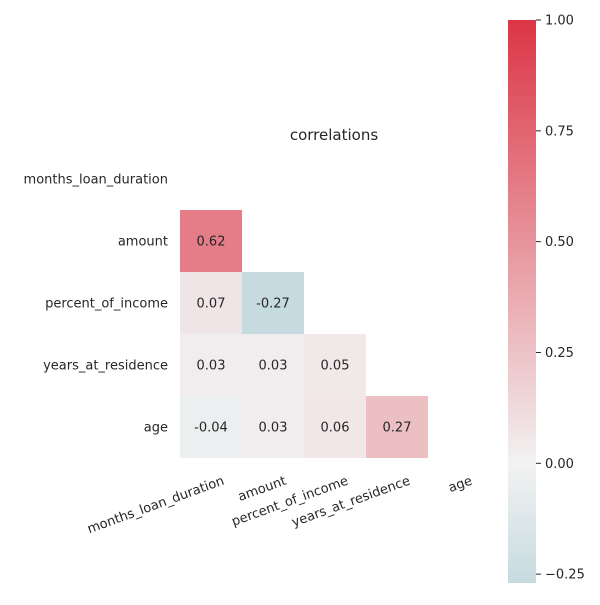 This screenshot has width=600, height=605. I want to click on colorbar-gradient, so click(522, 301).